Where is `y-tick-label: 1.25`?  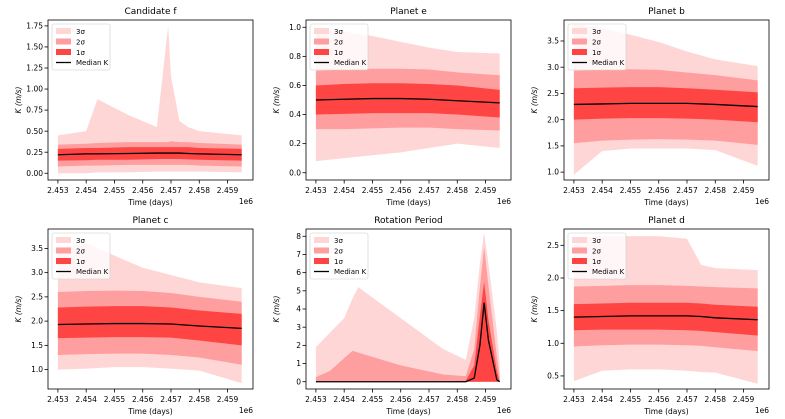
y-tick-label: 1.25 is located at coordinates (34, 68).